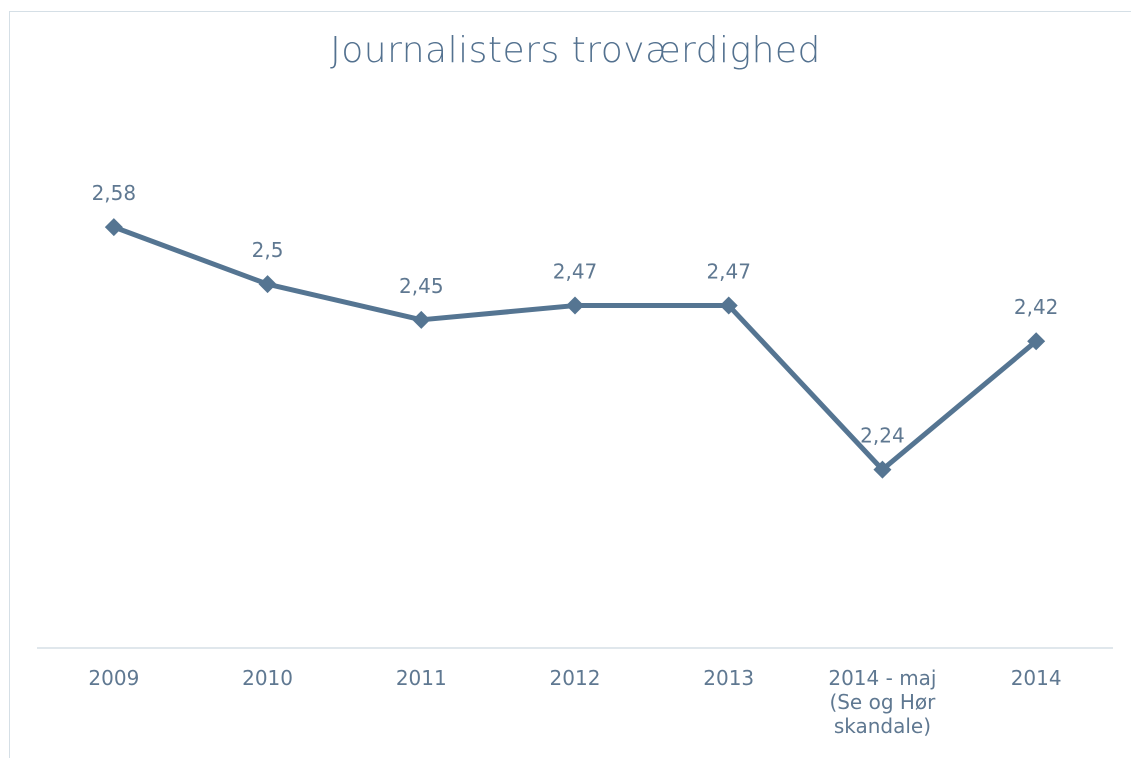  Describe the element at coordinates (267, 678) in the screenshot. I see `x-tick-label-1: 2010` at that location.